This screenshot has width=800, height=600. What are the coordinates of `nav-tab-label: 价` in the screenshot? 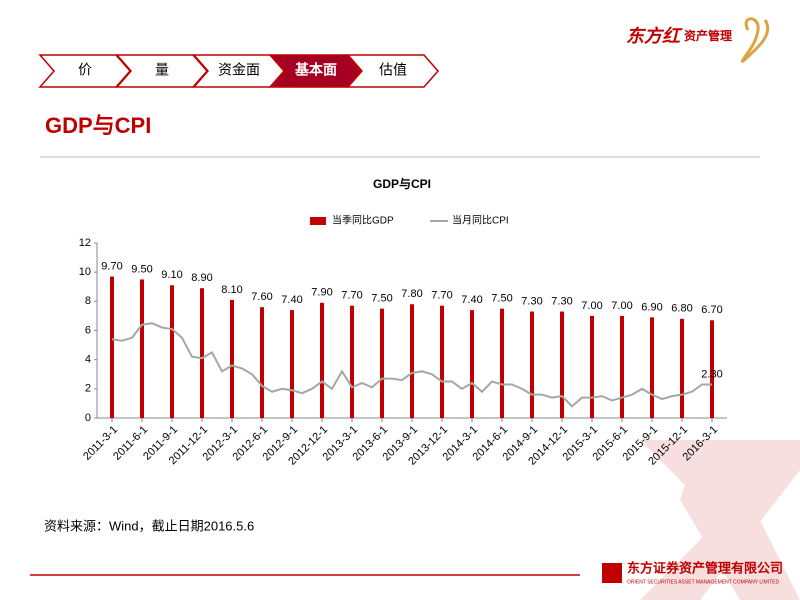 It's located at (85, 70).